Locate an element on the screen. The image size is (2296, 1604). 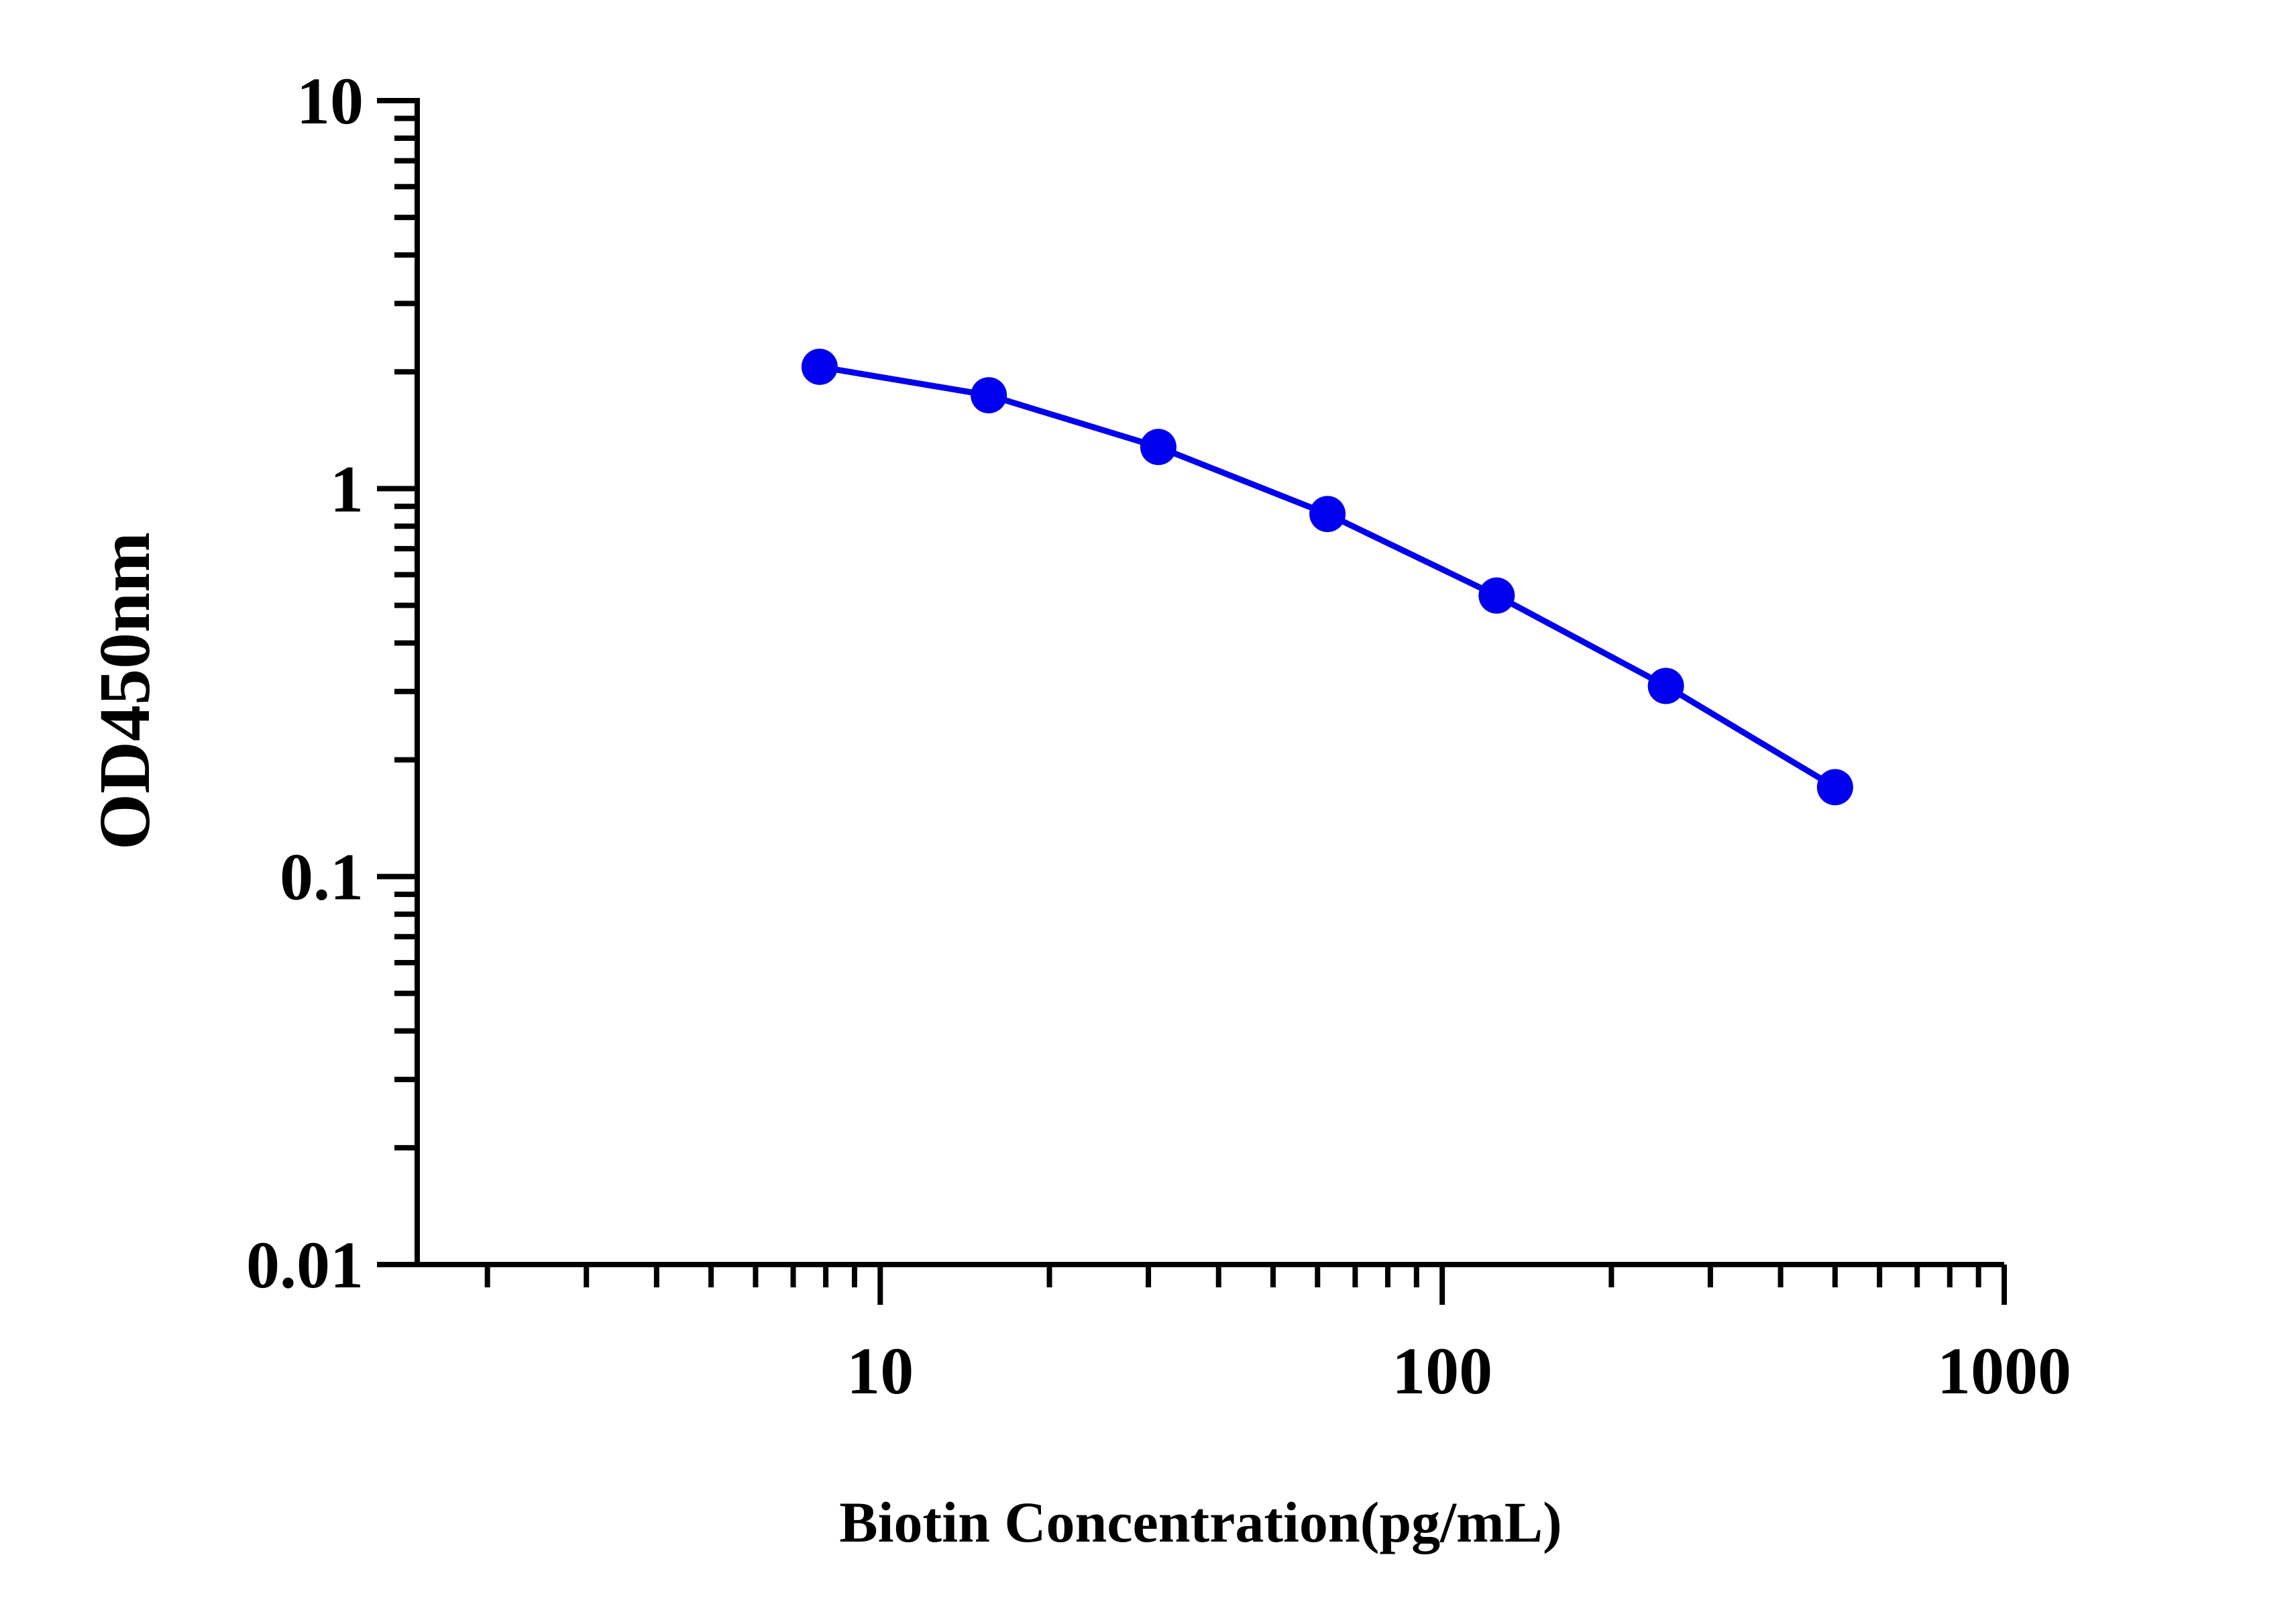
y-tick-label: 10 is located at coordinates (330, 101).